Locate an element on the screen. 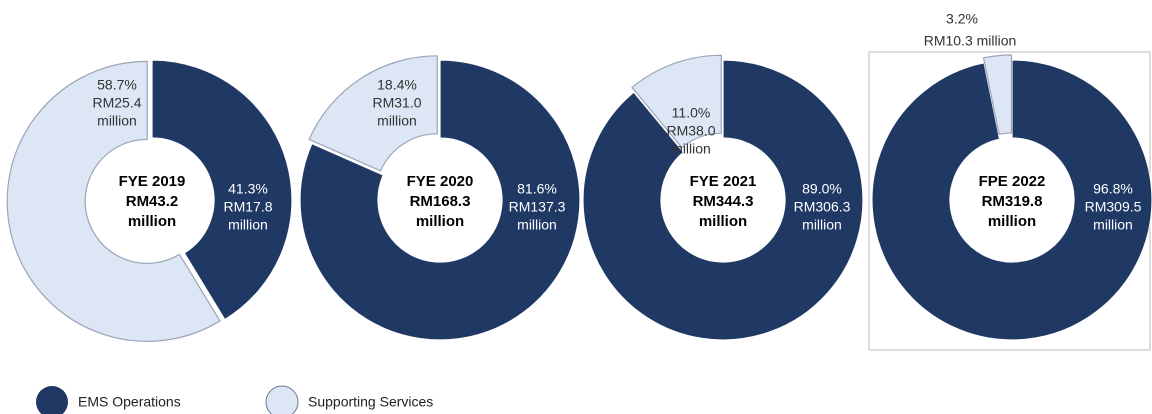  amount-label: RM306.3 is located at coordinates (822, 207).